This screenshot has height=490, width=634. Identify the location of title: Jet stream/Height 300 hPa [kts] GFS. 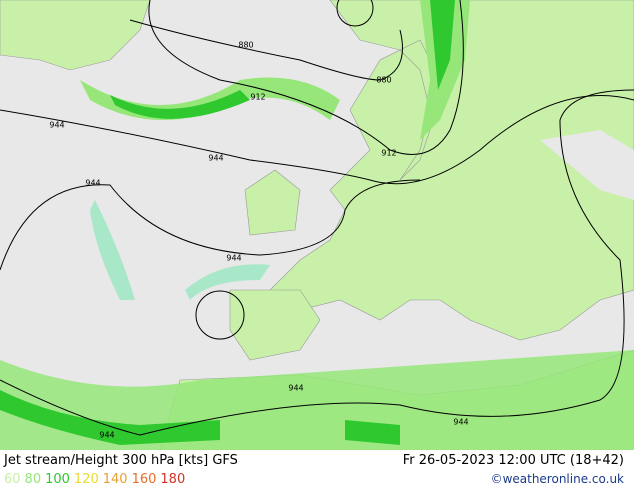
(121, 460).